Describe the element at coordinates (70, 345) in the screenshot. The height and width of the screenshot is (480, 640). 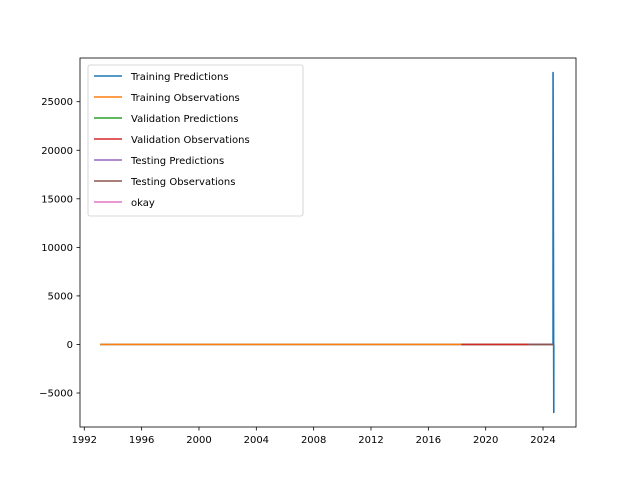
I see `y-tick-label: 0` at that location.